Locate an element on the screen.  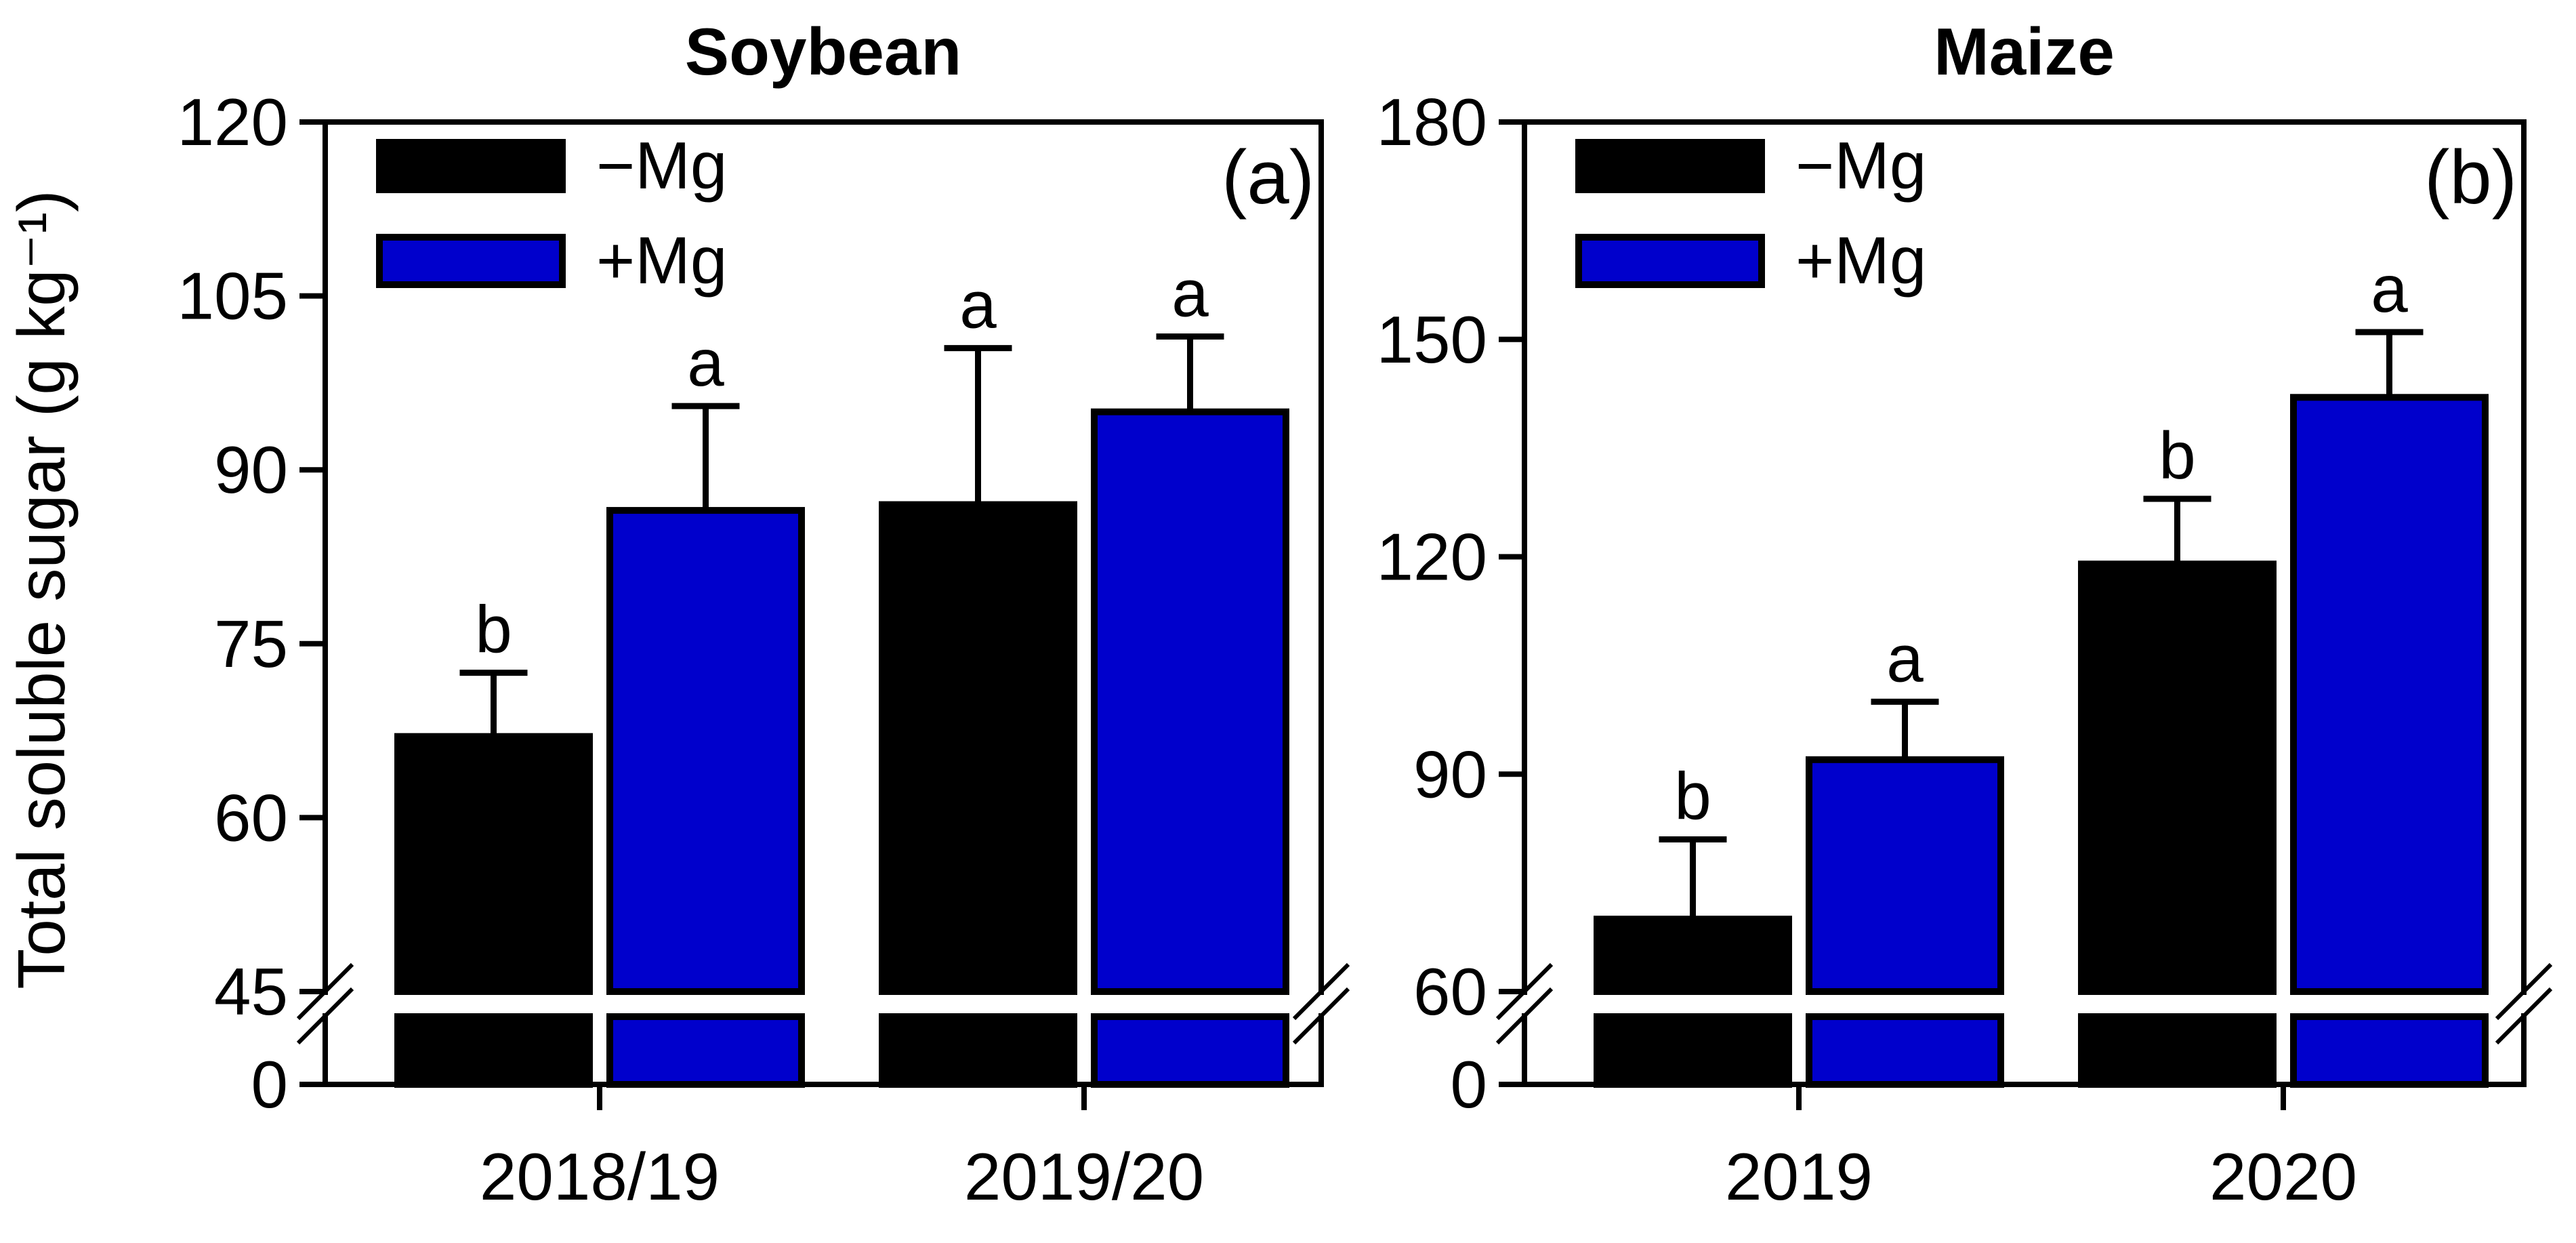
y-tick-label: 45 is located at coordinates (251, 992).